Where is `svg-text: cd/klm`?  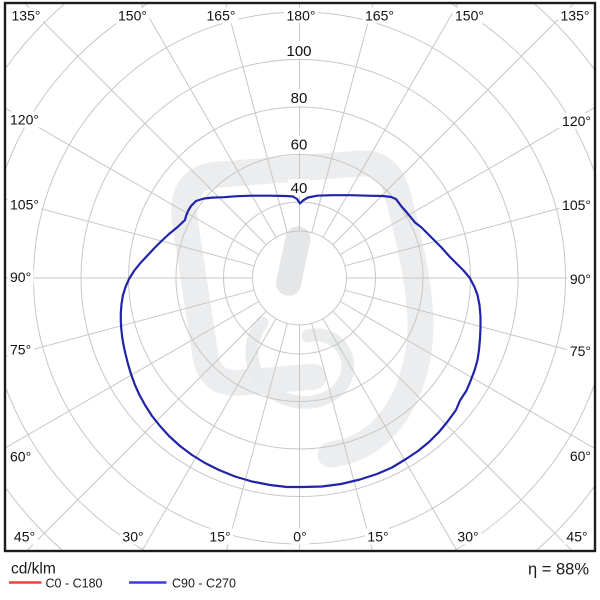 svg-text: cd/klm is located at coordinates (33, 569).